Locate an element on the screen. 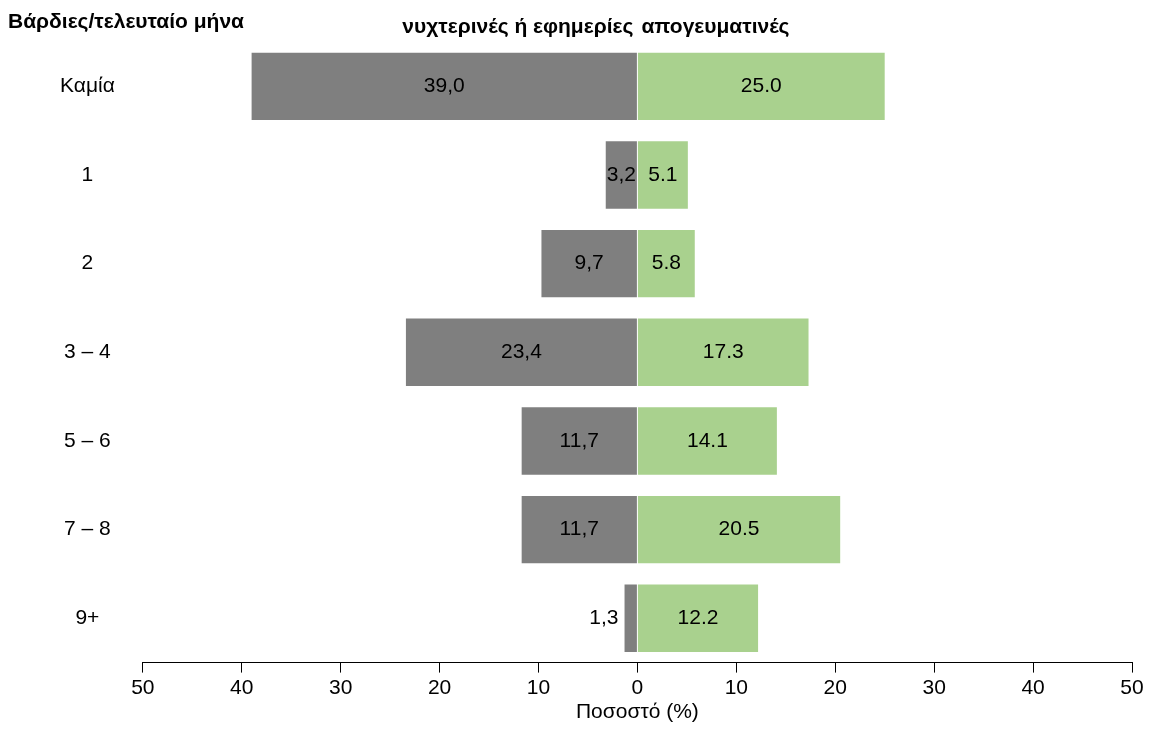 The height and width of the screenshot is (733, 1156). y-tick-label: 3 – 4 is located at coordinates (88, 351).